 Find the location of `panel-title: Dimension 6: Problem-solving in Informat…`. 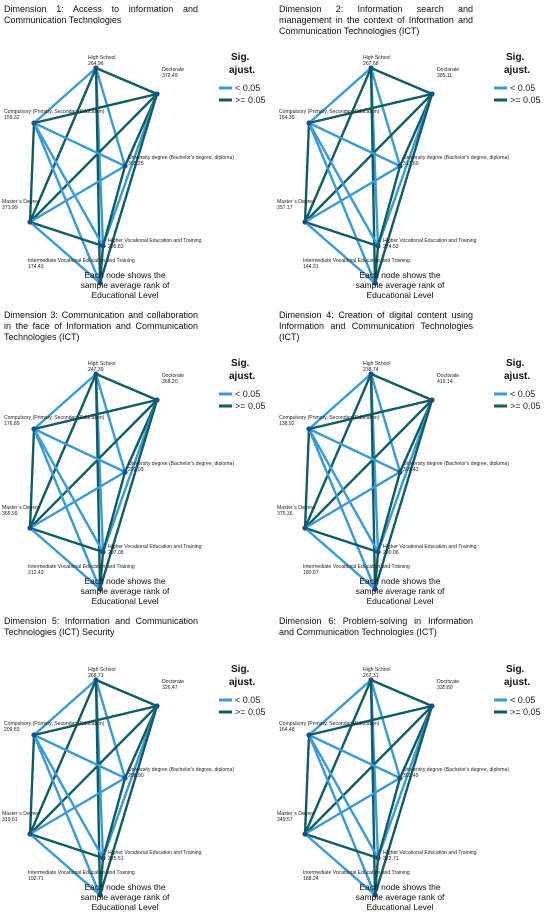

panel-title: Dimension 6: Problem-solving in Informat… is located at coordinates (376, 626).